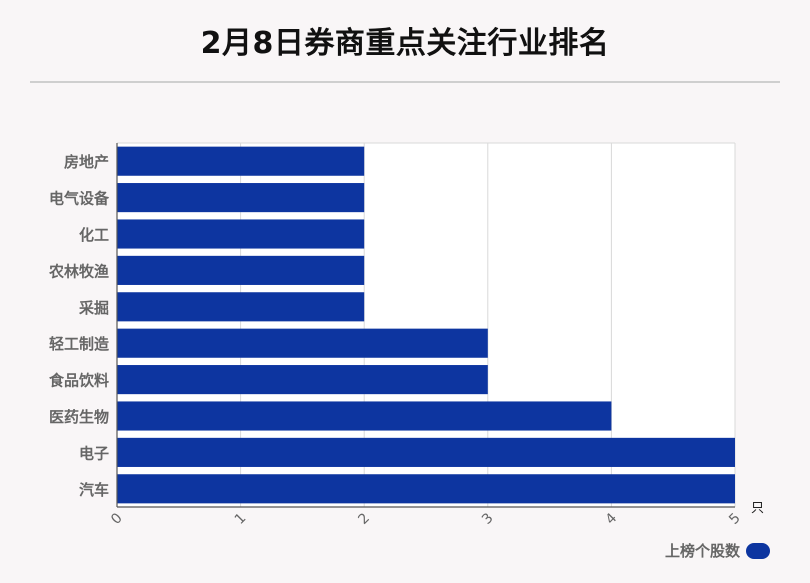  What do you see at coordinates (78, 271) in the screenshot?
I see `category-label: 农林牧渔` at bounding box center [78, 271].